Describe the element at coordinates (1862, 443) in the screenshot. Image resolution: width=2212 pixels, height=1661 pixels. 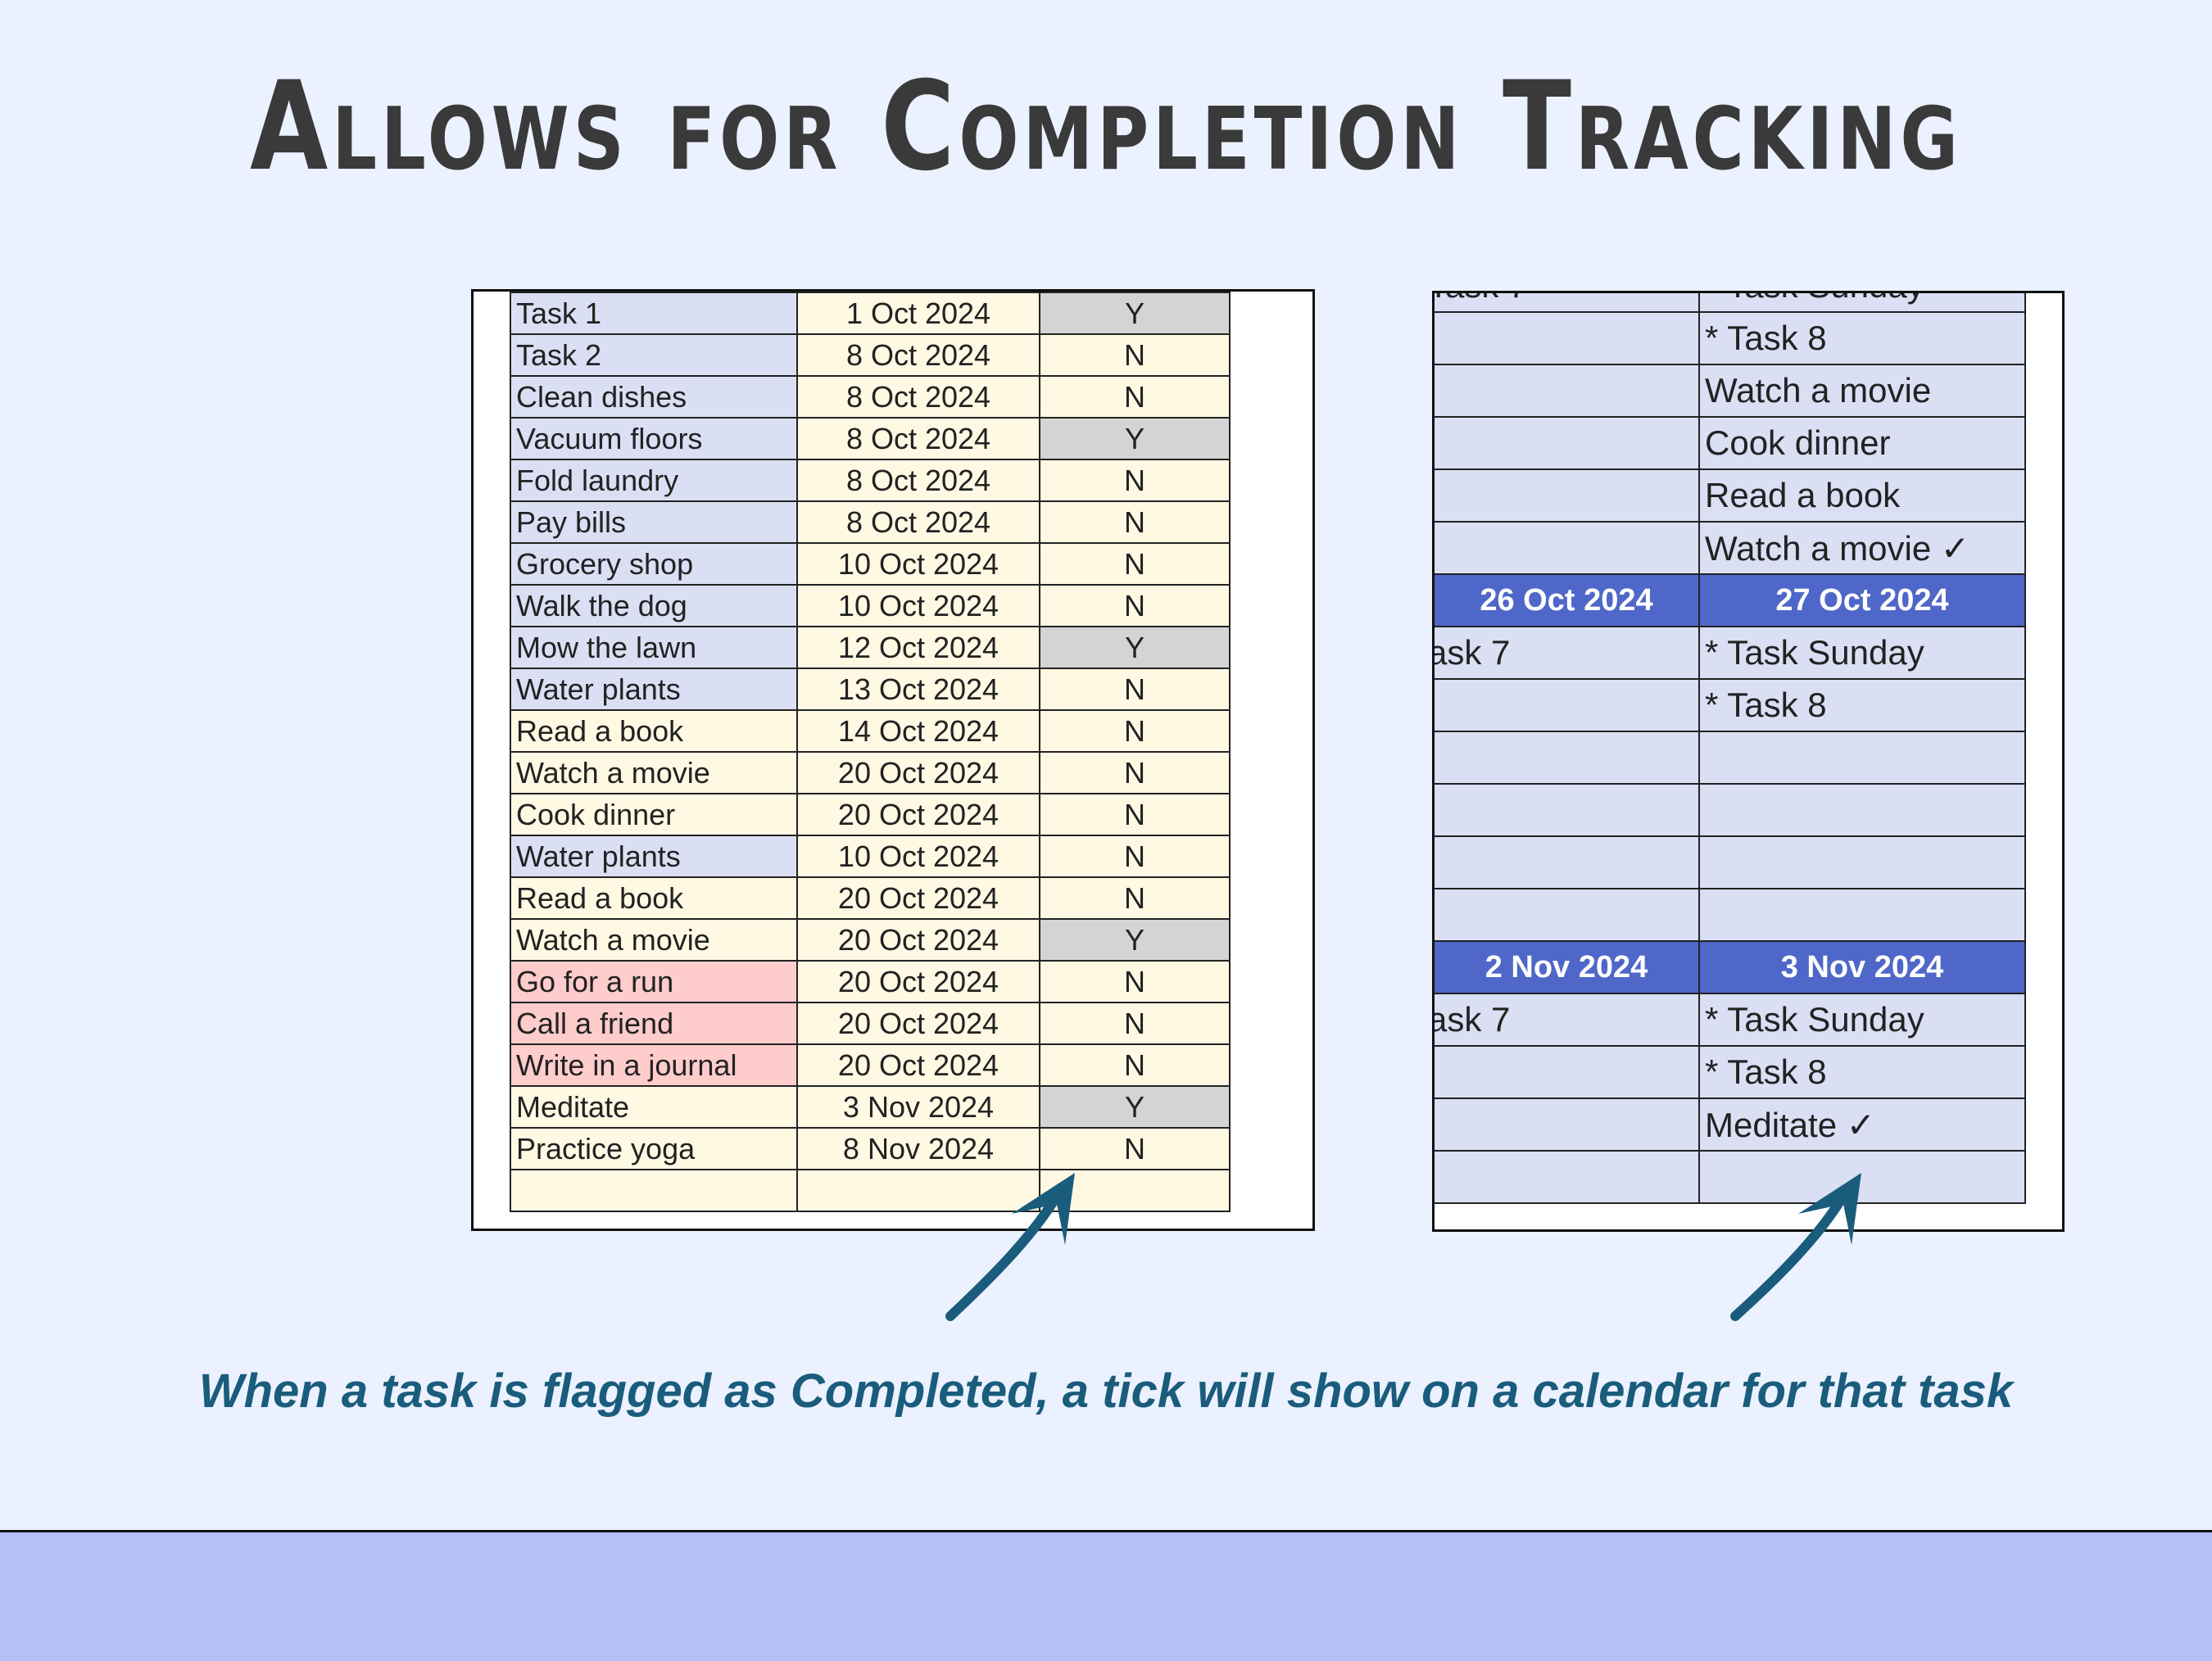
I see `calendar-cell: Cook dinner` at that location.